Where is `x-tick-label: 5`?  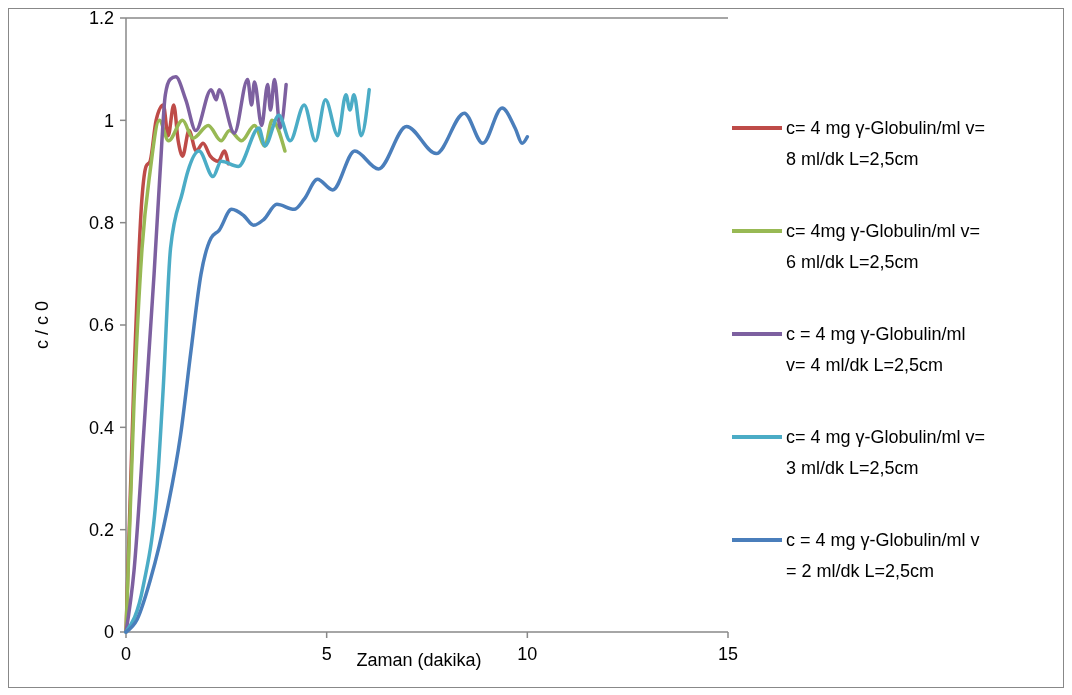 x-tick-label: 5 is located at coordinates (326, 654).